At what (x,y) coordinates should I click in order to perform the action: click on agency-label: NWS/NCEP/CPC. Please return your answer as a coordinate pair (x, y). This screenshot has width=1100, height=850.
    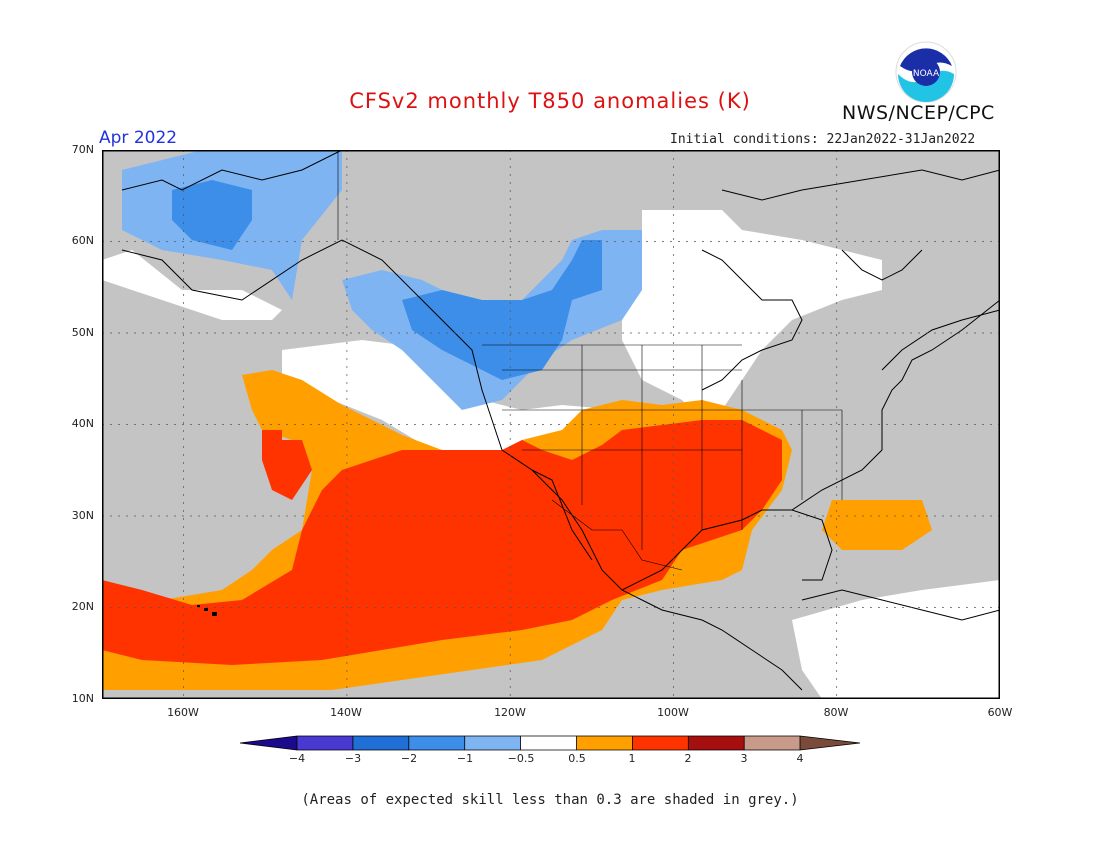
    Looking at the image, I should click on (918, 113).